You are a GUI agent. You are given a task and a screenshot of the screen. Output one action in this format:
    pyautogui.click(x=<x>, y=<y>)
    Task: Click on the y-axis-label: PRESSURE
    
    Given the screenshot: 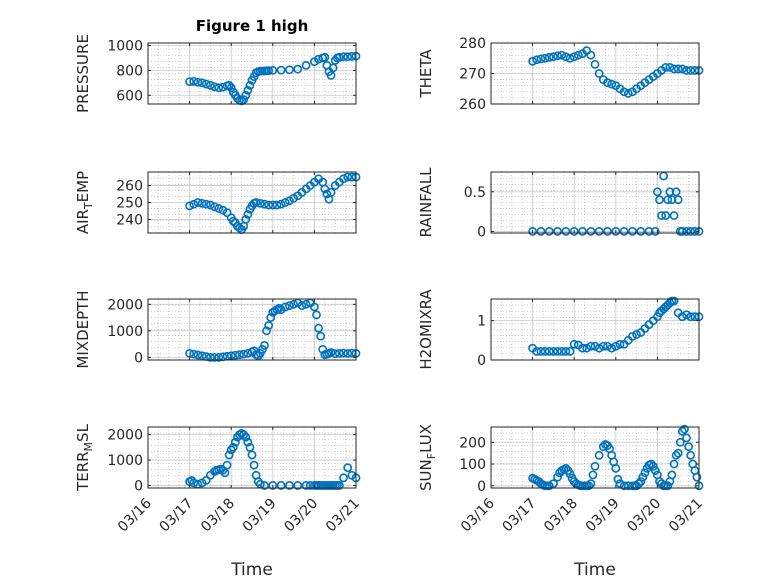 What is the action you would take?
    pyautogui.click(x=83, y=73)
    